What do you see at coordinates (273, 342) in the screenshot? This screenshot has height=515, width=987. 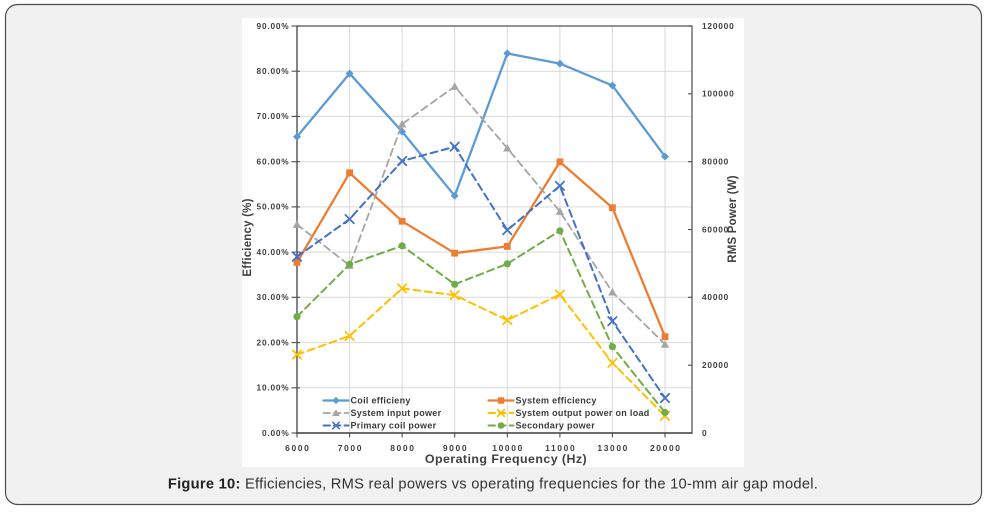 I see `svg-text: 20.00%` at bounding box center [273, 342].